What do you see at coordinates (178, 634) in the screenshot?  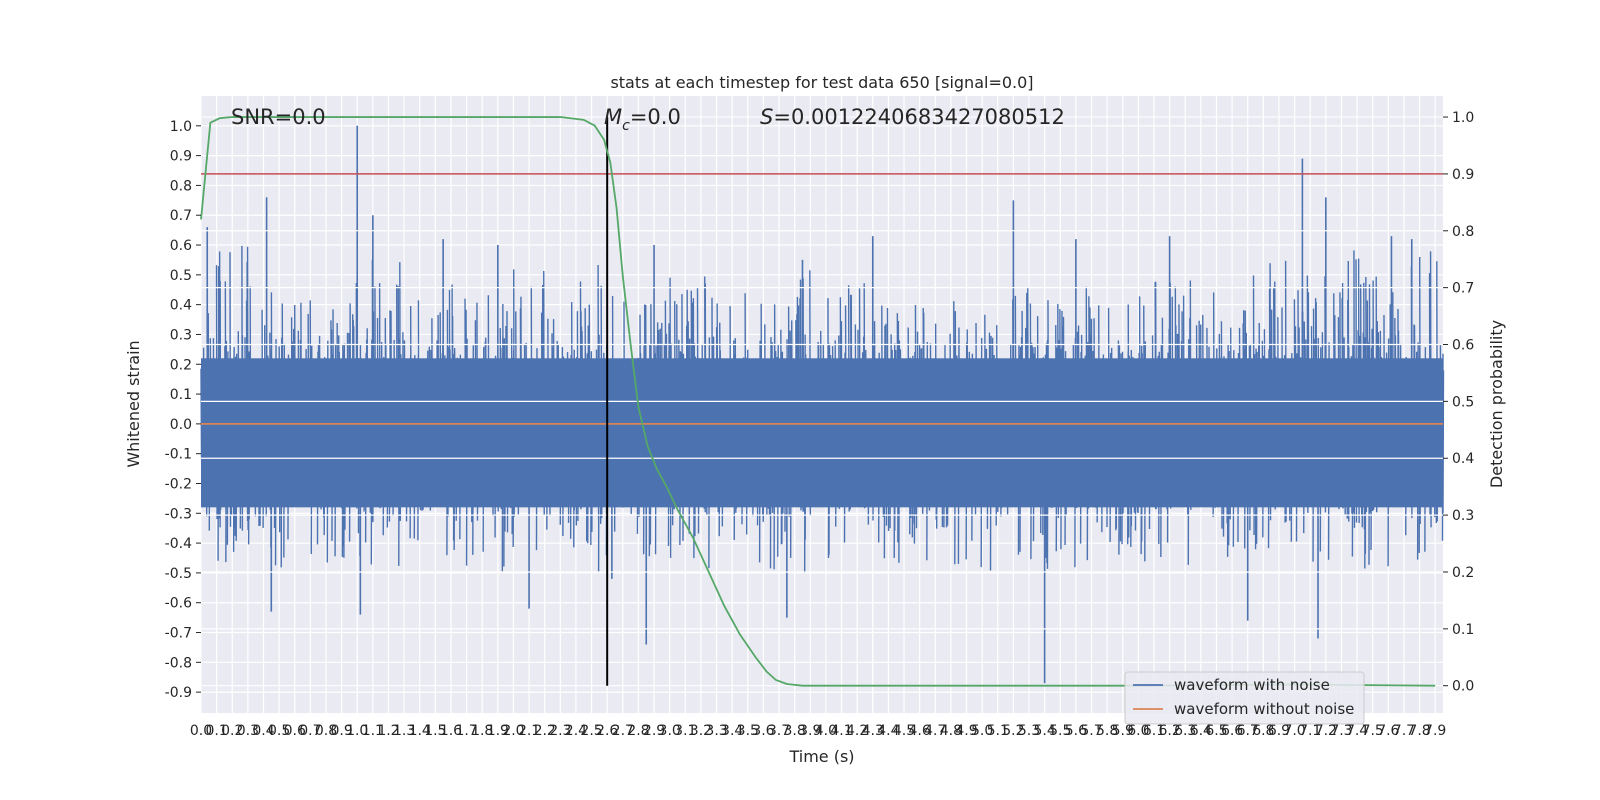 I see `y-tick-label: -0.7` at bounding box center [178, 634].